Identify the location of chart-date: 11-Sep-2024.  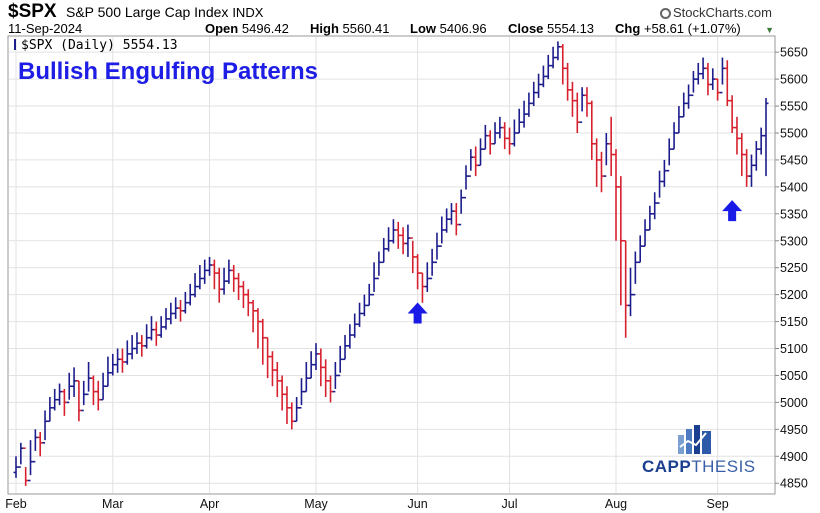
(45, 28).